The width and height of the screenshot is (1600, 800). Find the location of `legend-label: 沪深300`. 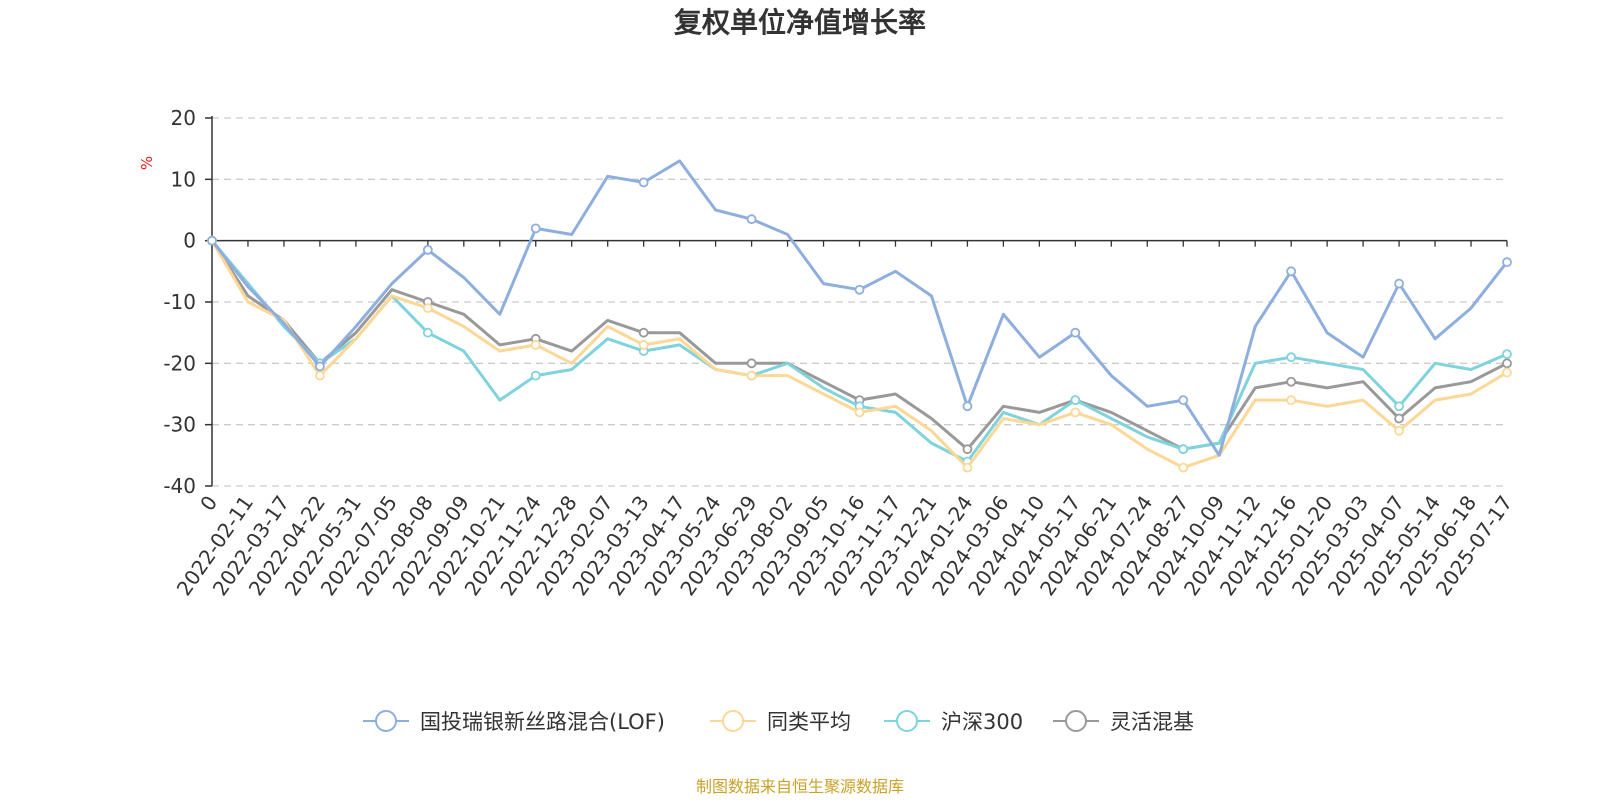

legend-label: 沪深300 is located at coordinates (982, 722).